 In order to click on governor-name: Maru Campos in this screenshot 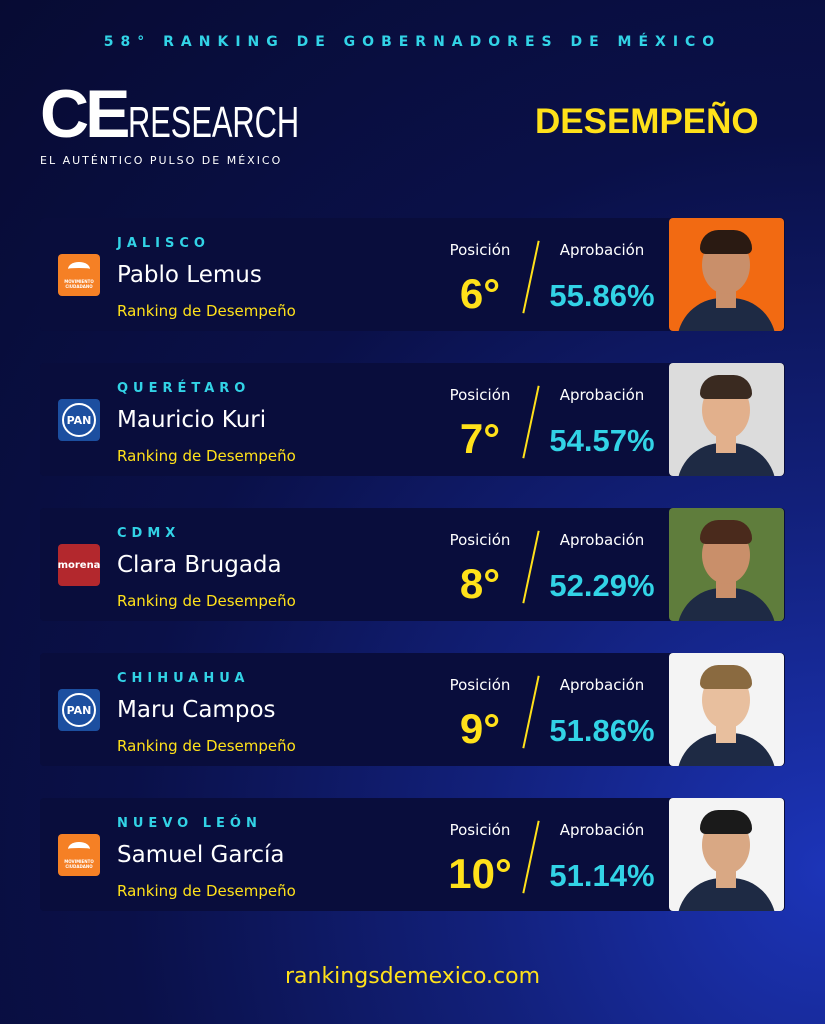, I will do `click(196, 710)`.